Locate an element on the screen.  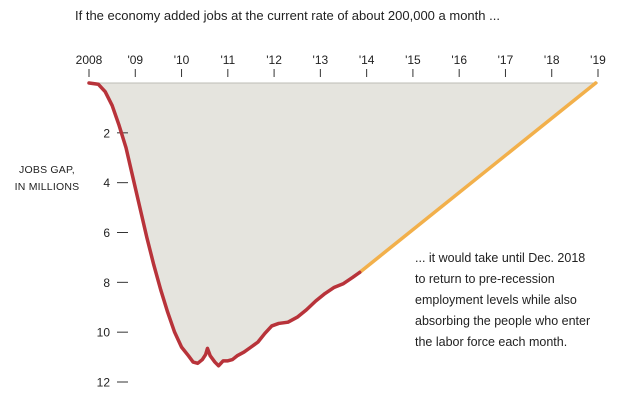
annotation-line-4: absorbing the people who enter is located at coordinates (502, 321).